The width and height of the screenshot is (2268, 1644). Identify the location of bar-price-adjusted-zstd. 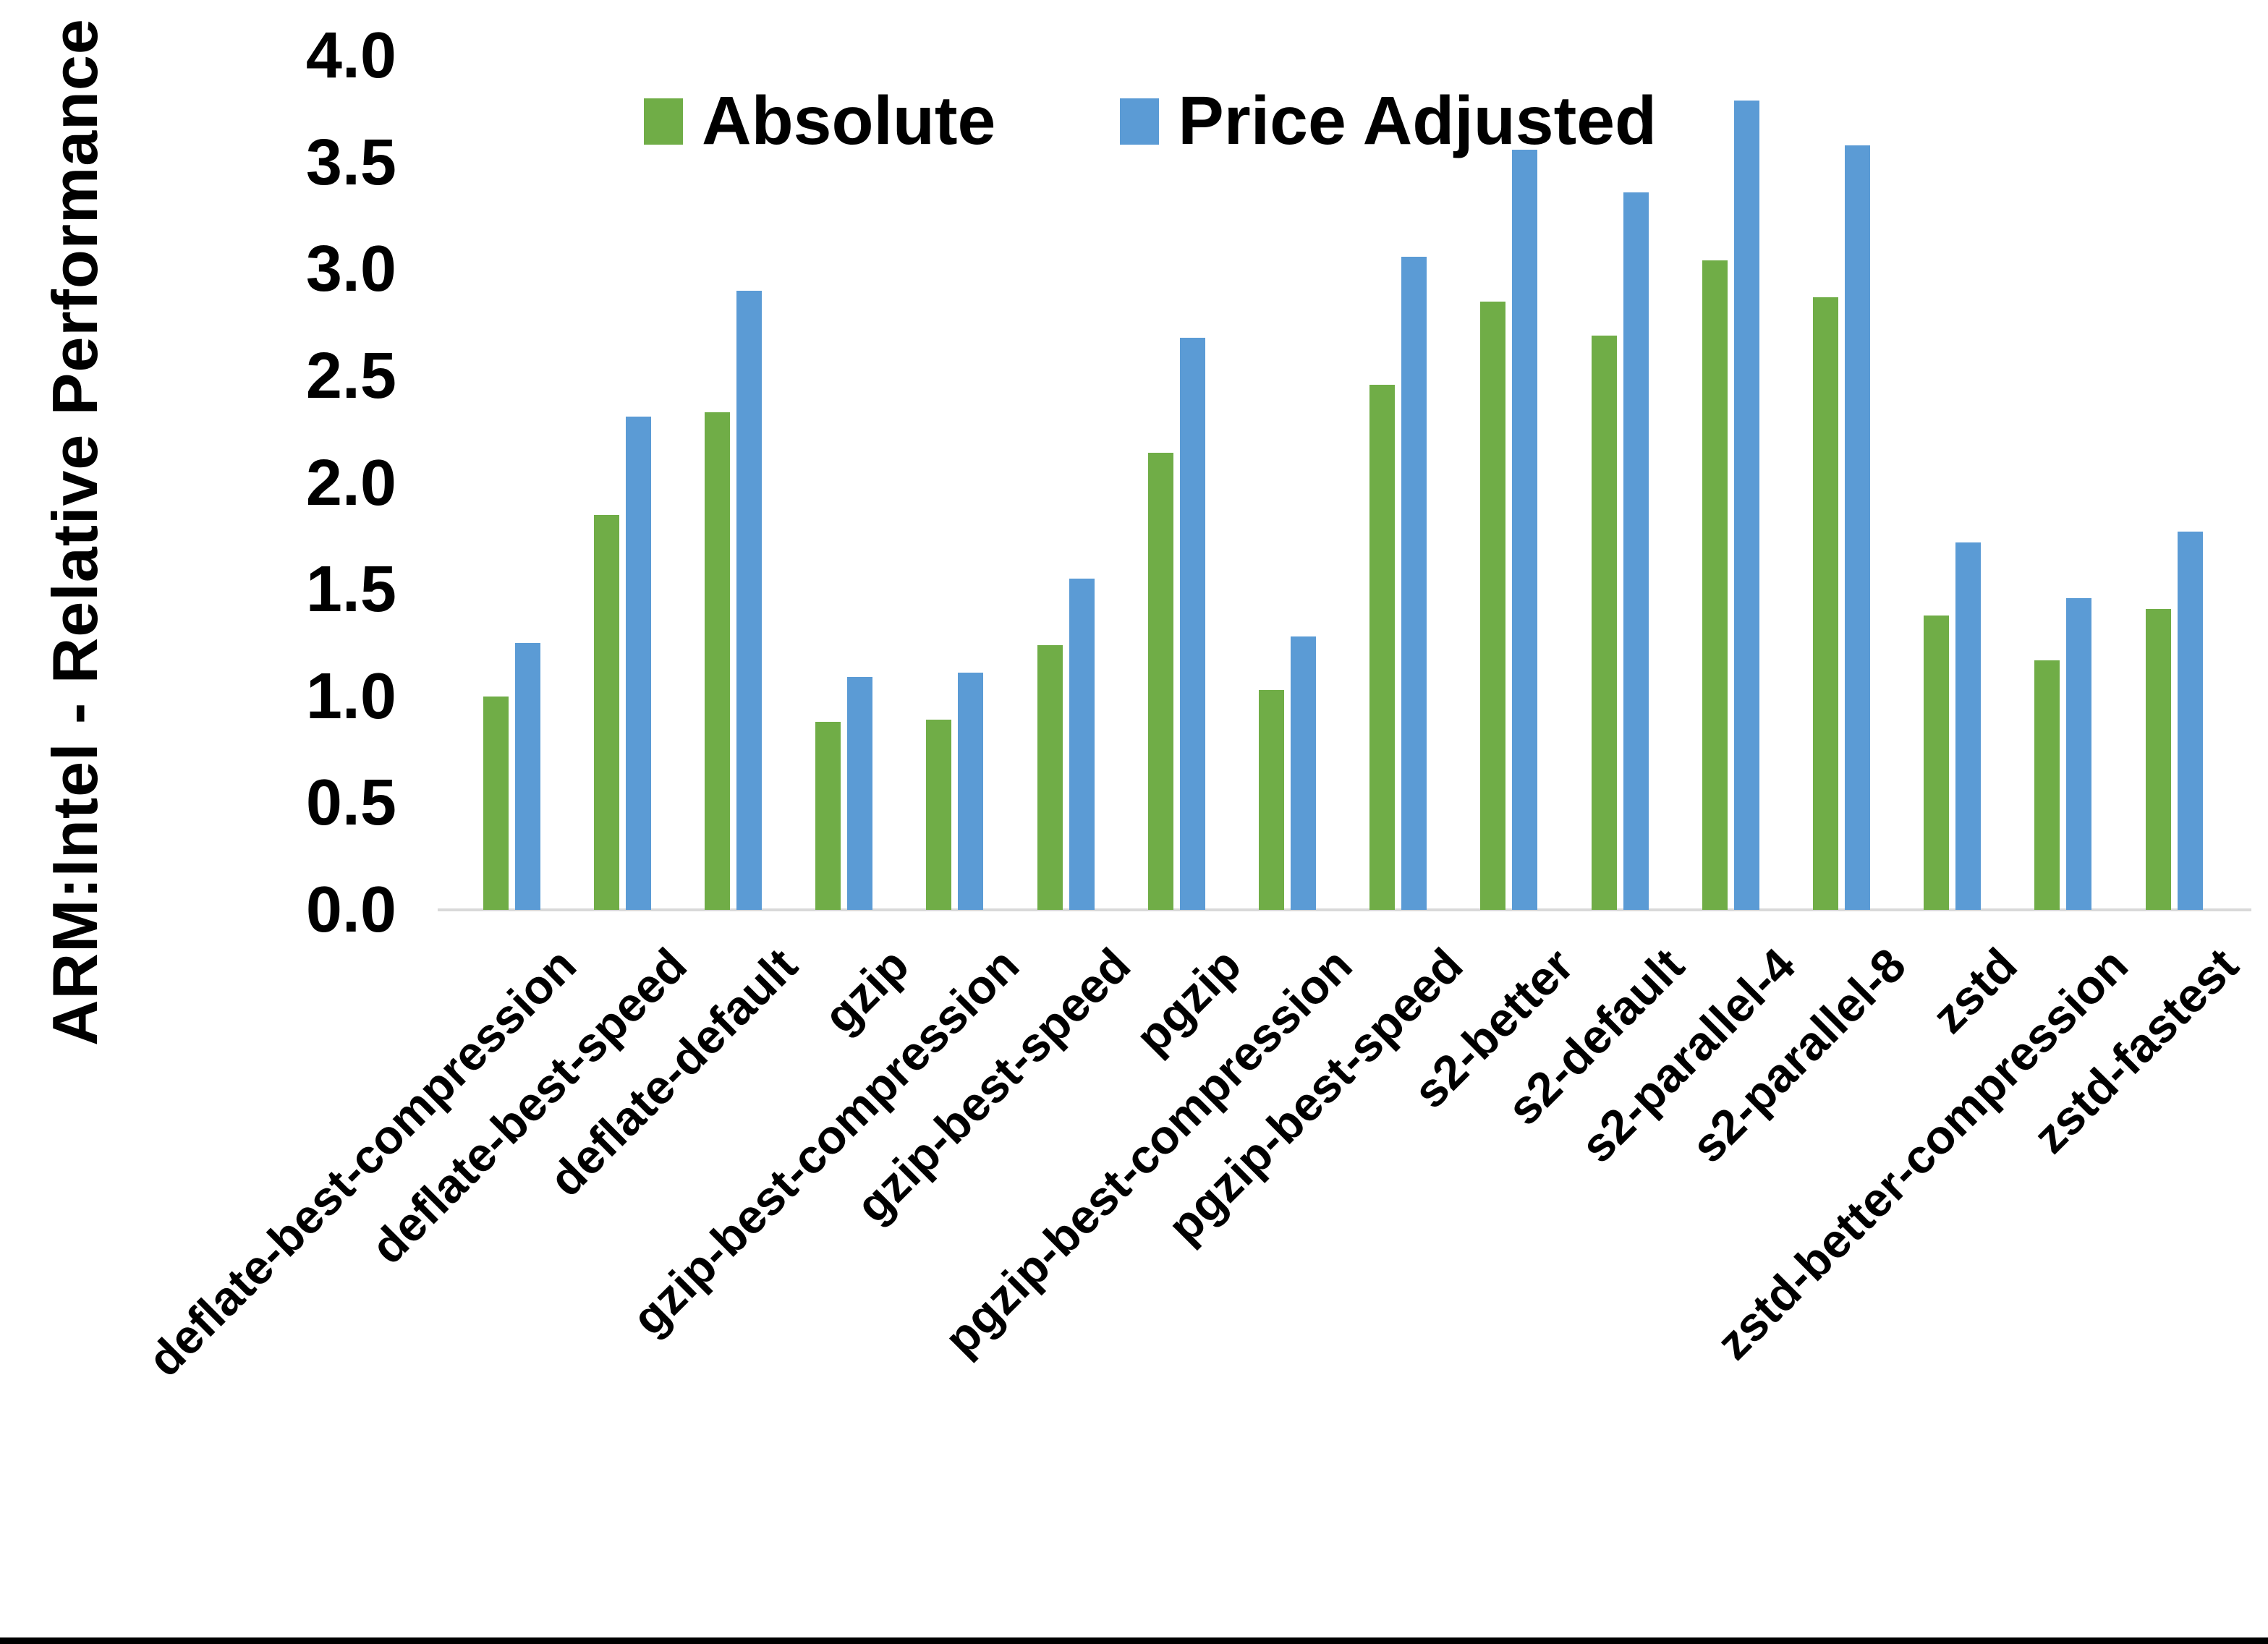
(1968, 726).